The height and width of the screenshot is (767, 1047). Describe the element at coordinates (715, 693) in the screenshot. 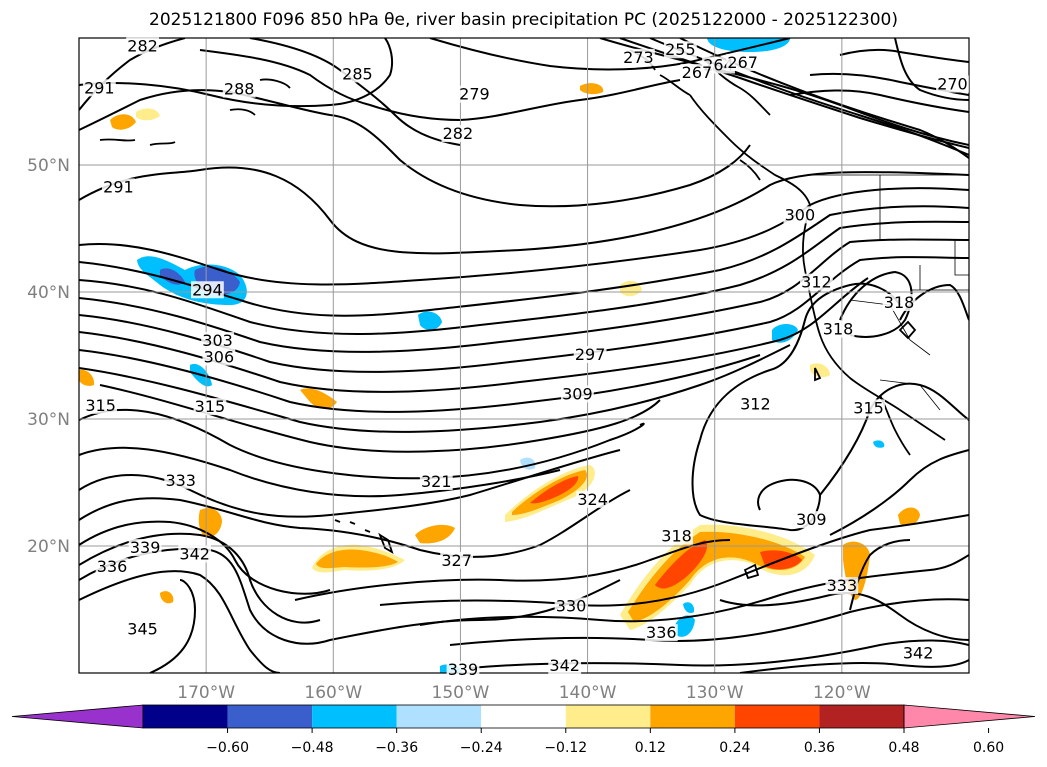

I see `x-tick-label: 130°W` at that location.